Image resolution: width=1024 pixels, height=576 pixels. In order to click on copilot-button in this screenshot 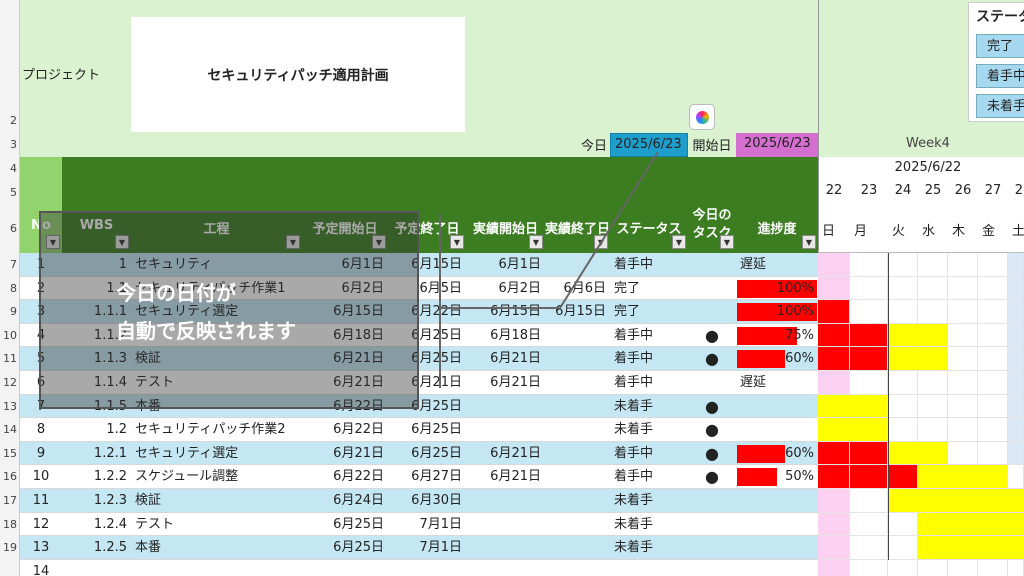, I will do `click(702, 117)`.